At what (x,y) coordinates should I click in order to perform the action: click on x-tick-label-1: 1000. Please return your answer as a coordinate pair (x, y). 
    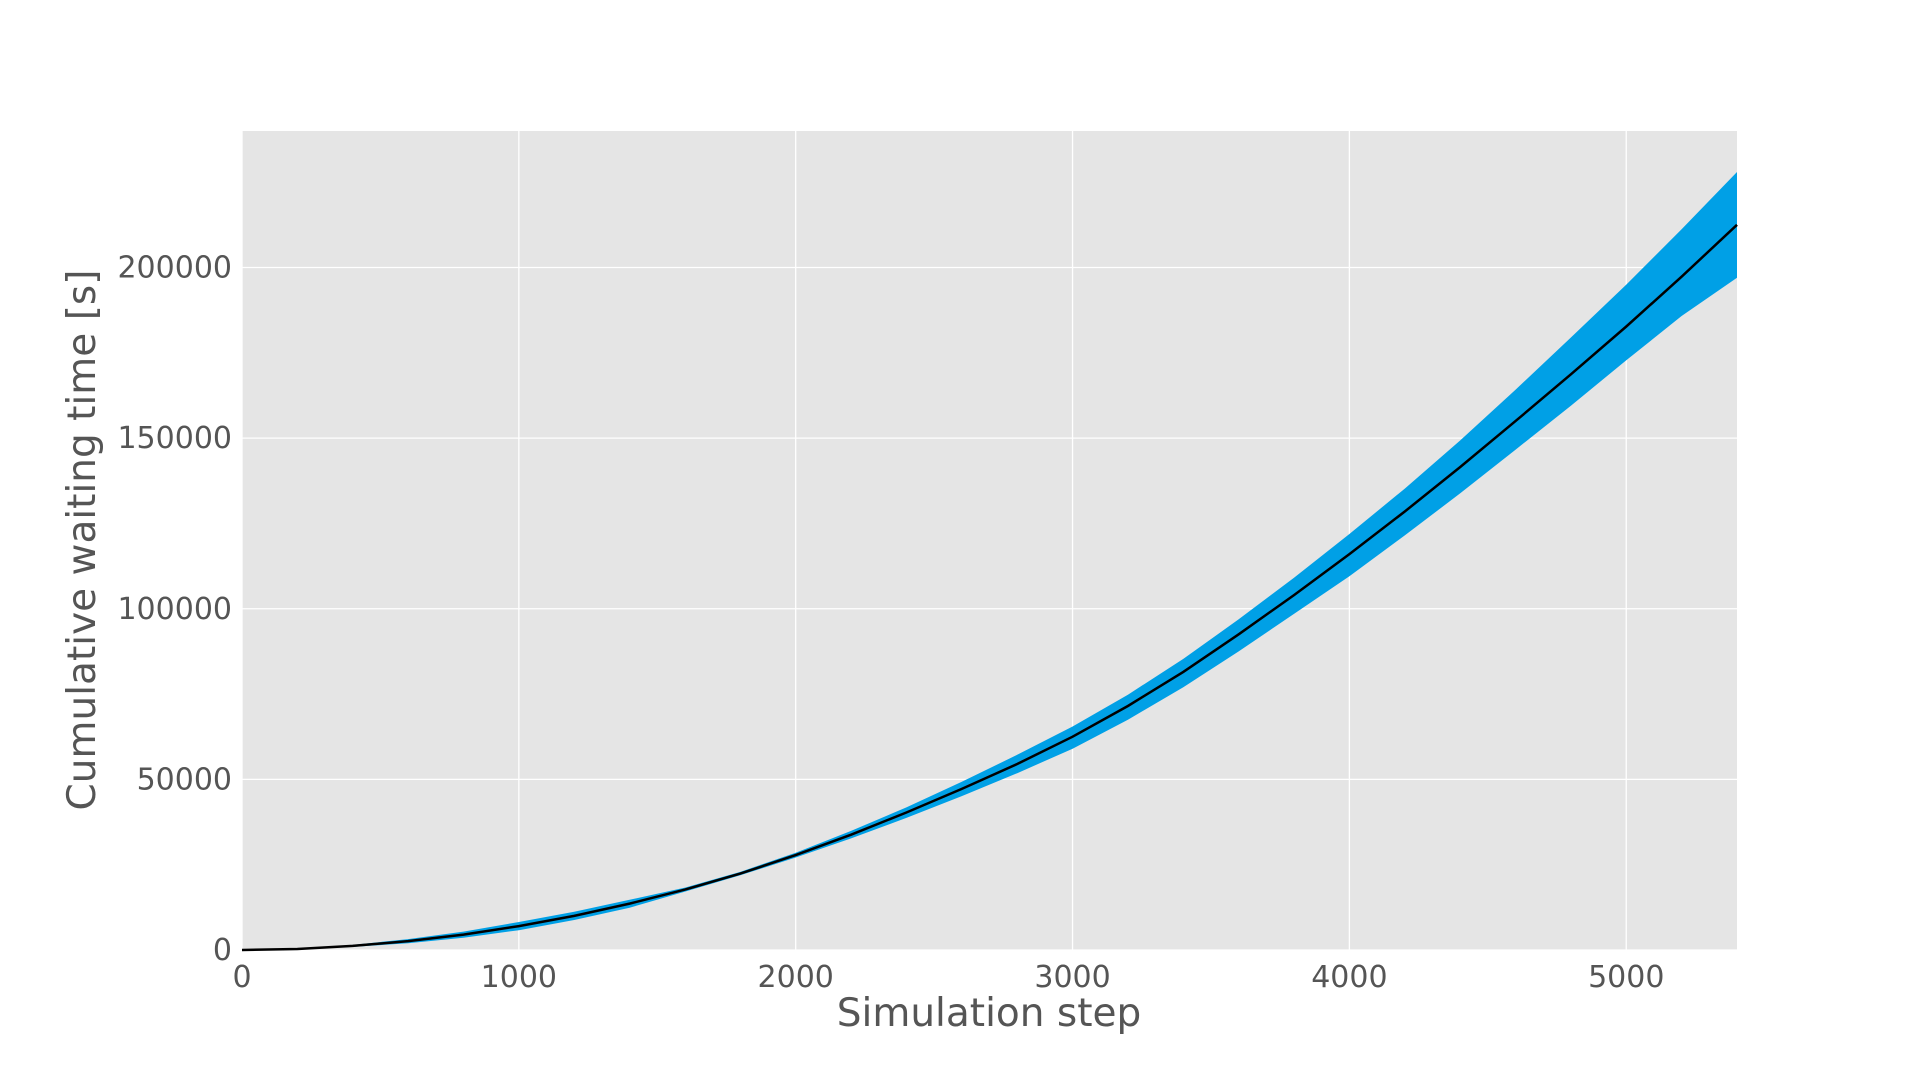
    Looking at the image, I should click on (519, 977).